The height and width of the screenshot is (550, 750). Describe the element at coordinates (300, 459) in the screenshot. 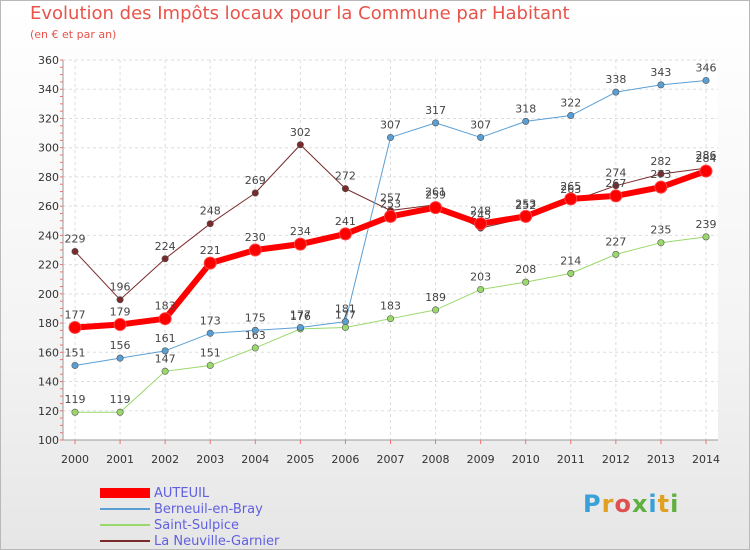

I see `x-tick-label: 2005` at that location.